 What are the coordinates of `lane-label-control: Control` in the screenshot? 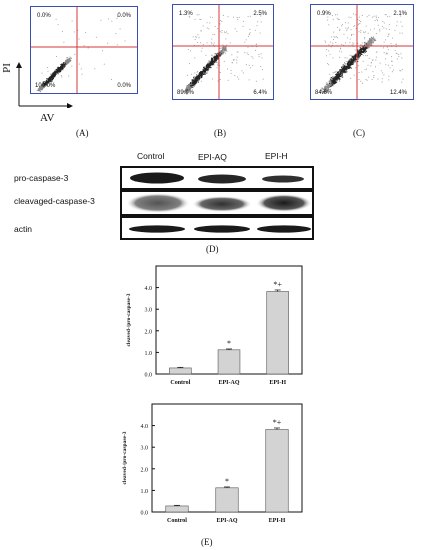 It's located at (151, 156).